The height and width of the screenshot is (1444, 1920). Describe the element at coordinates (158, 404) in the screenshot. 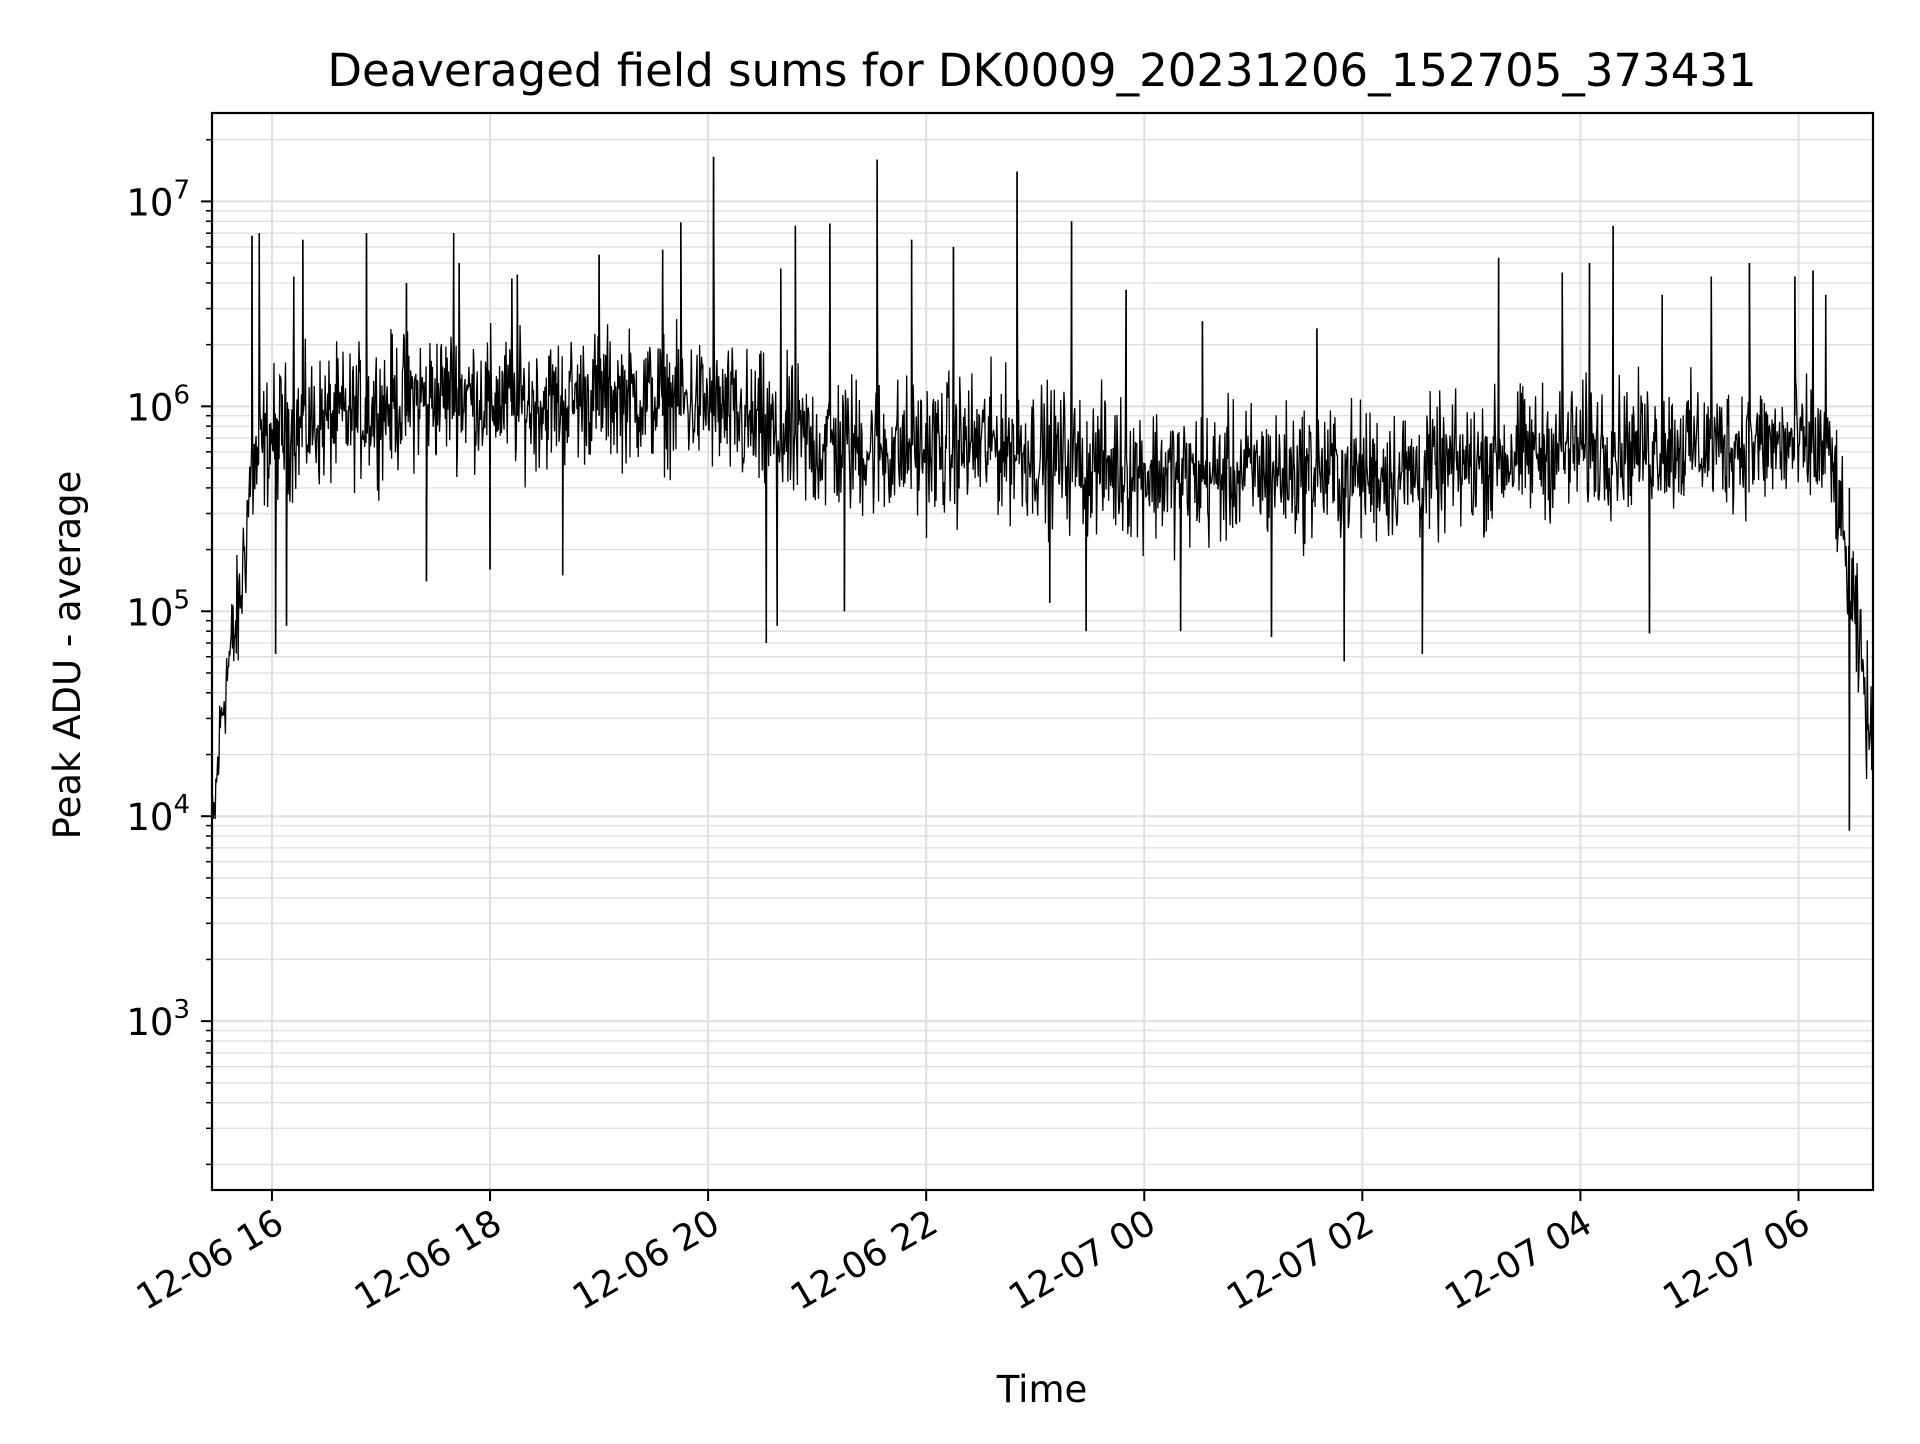

I see `y-tick-label: 10⁶` at that location.